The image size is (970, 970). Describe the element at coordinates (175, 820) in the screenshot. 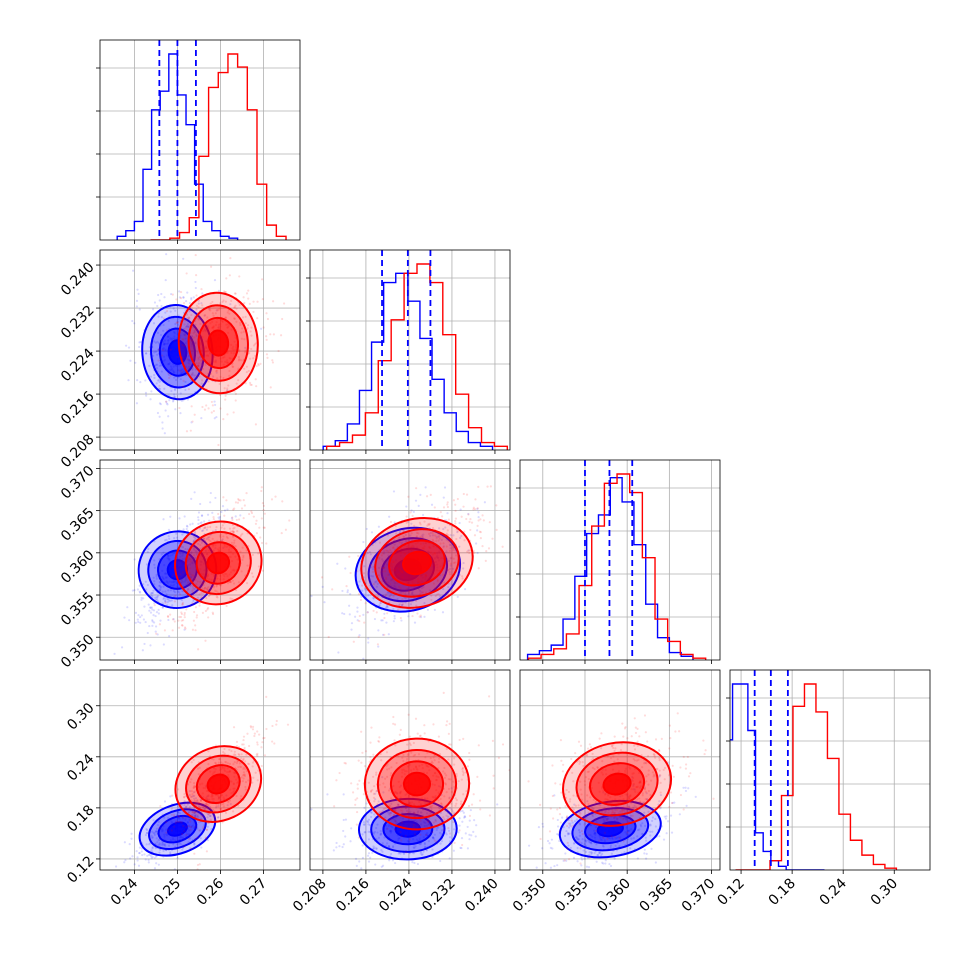

I see `scatter-blue` at that location.